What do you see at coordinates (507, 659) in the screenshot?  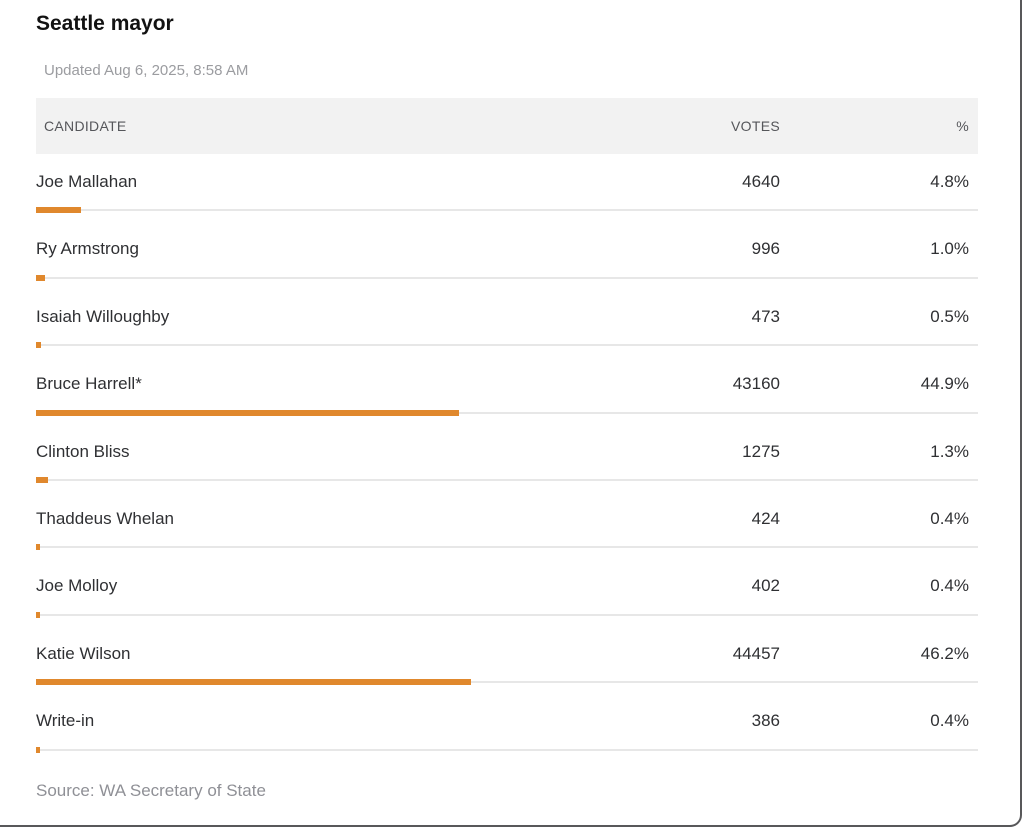 I see `table-row: Katie Wilson 44457 46.2%` at bounding box center [507, 659].